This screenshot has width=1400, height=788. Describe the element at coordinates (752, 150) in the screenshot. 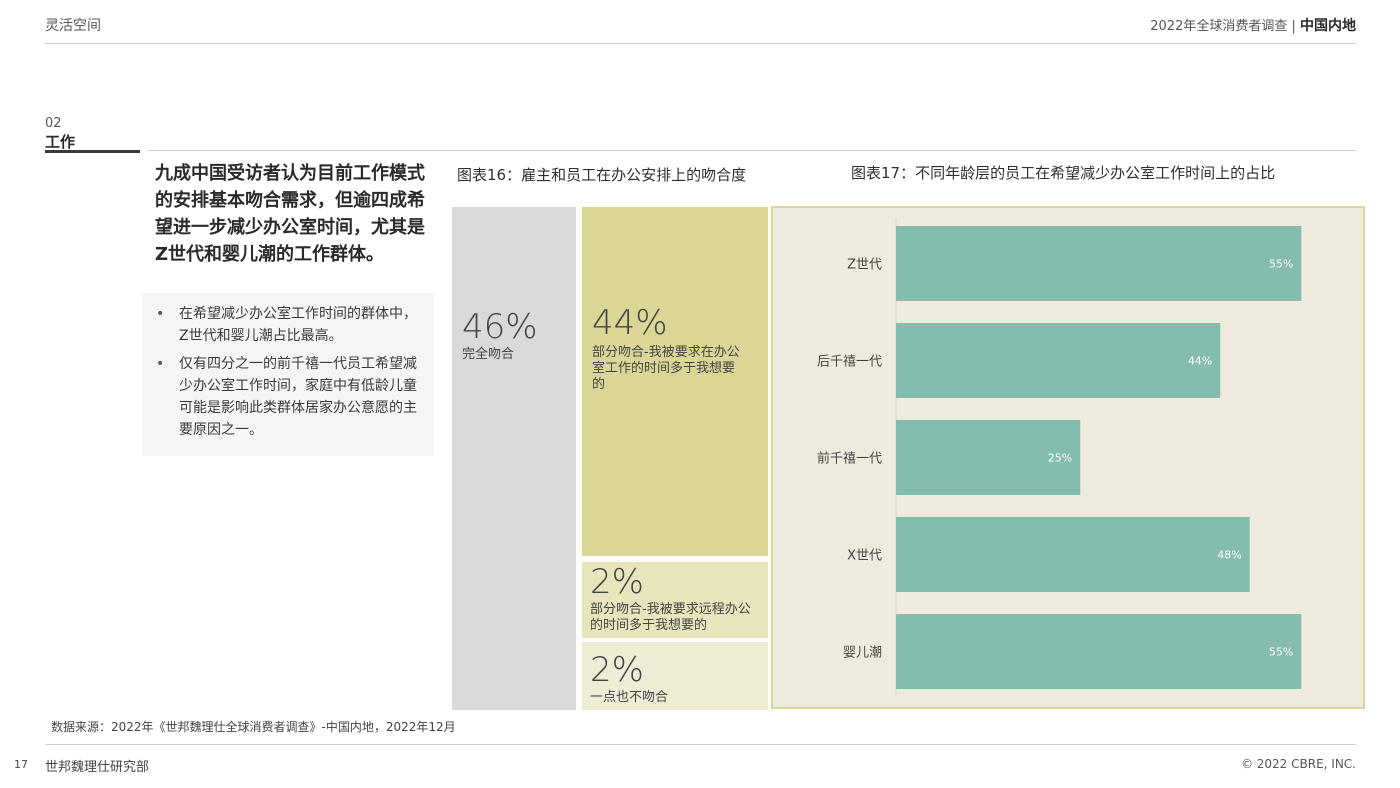

I see `section-divider` at that location.